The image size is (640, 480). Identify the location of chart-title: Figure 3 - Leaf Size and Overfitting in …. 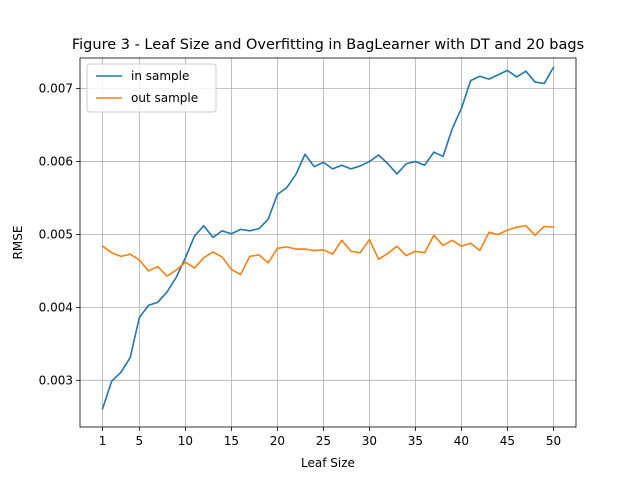
(328, 45).